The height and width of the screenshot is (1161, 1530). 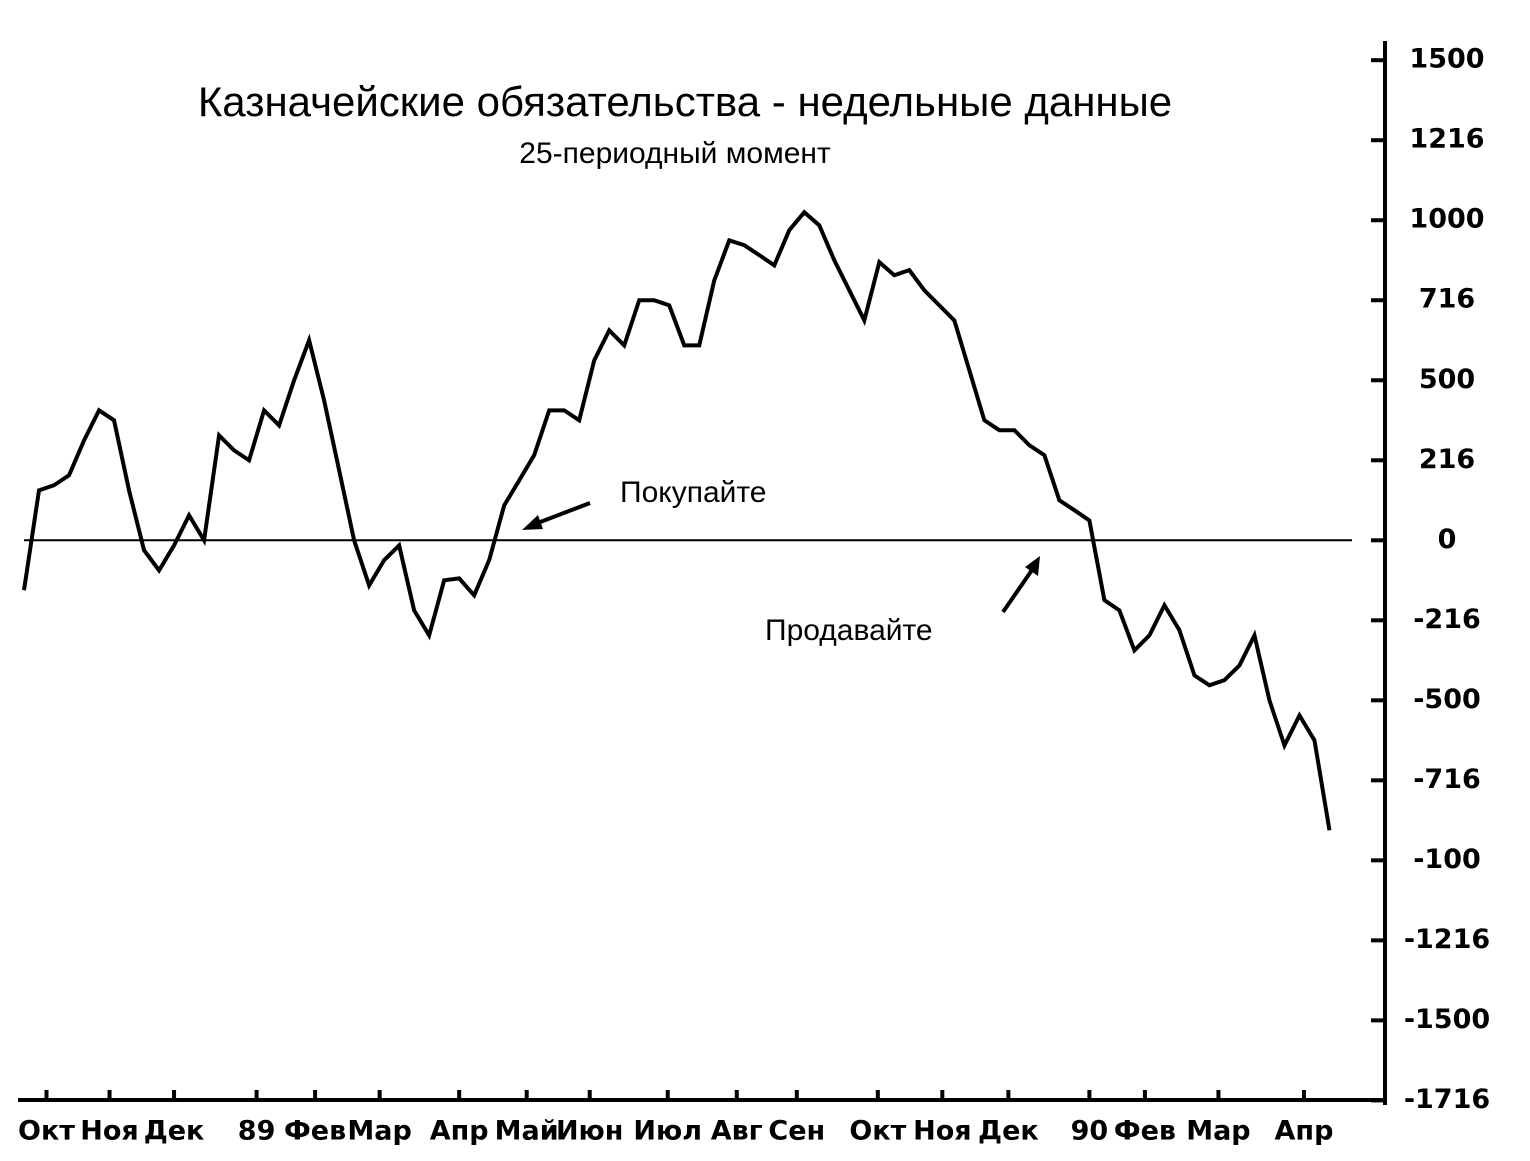 What do you see at coordinates (693, 492) in the screenshot?
I see `annotation: Покупайте` at bounding box center [693, 492].